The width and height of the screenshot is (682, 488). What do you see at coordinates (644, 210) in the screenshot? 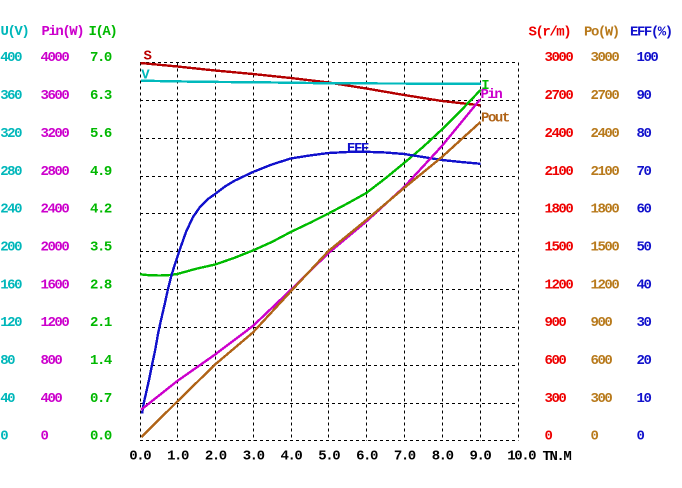
I see `svg-text: 60` at bounding box center [644, 210].